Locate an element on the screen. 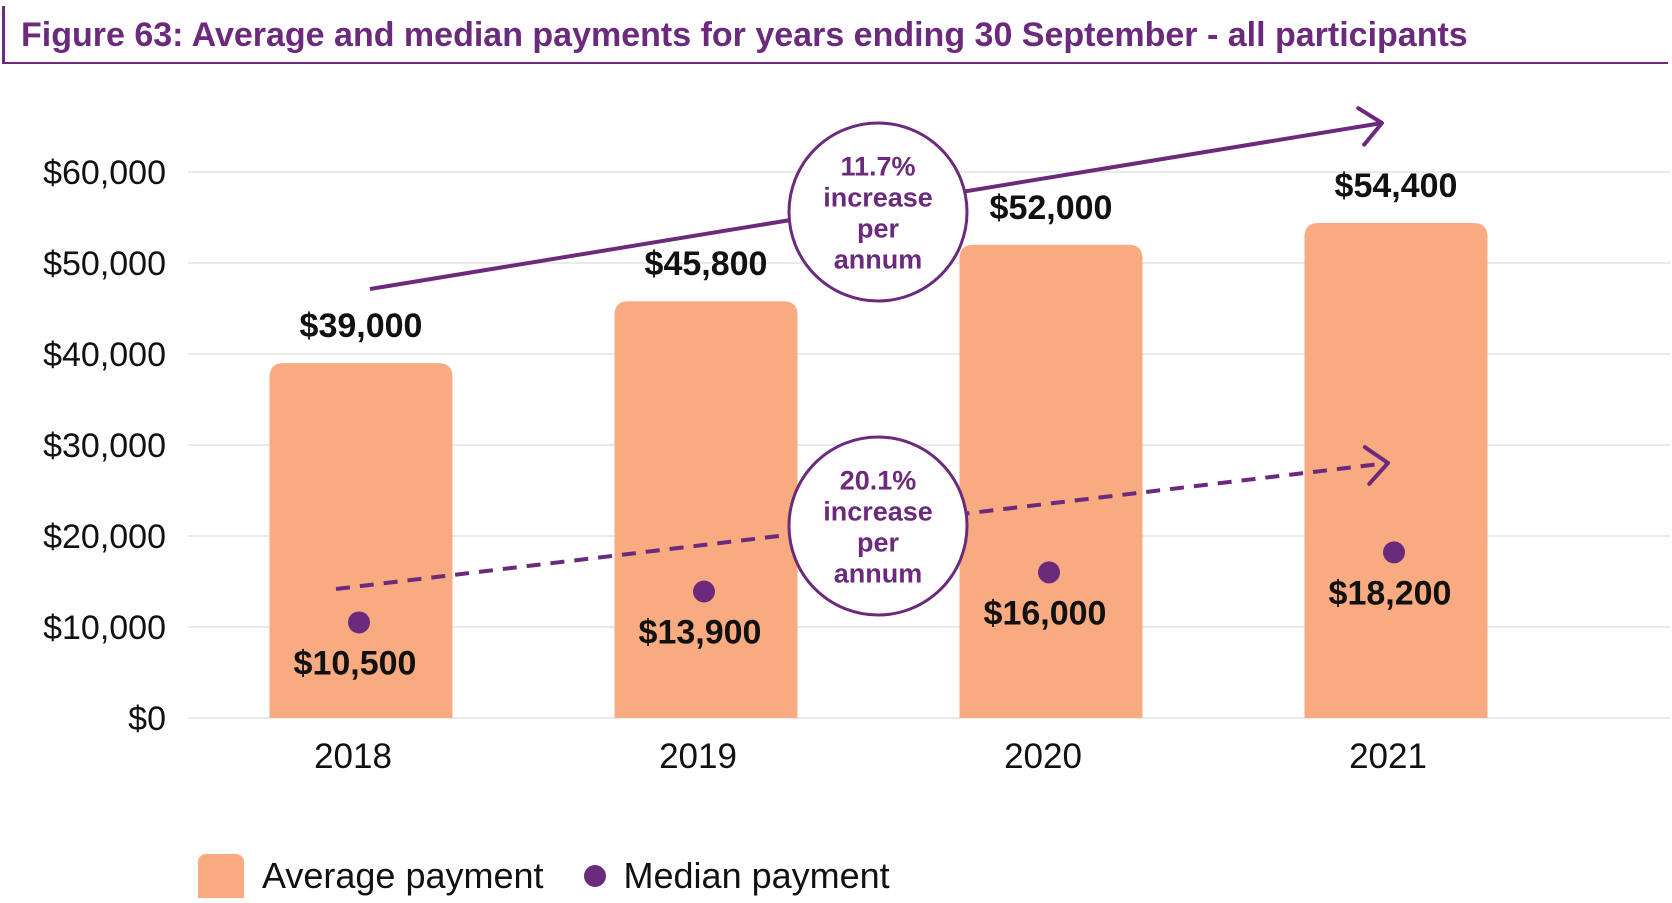 The height and width of the screenshot is (903, 1672). average-trend-arrowhead is located at coordinates (1370, 126).